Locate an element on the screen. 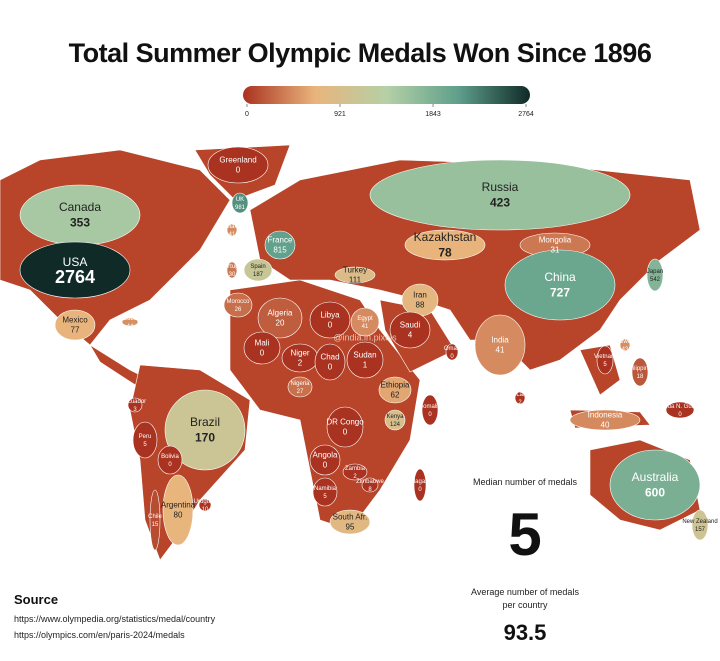 The width and height of the screenshot is (720, 661). country-name: France is located at coordinates (280, 239).